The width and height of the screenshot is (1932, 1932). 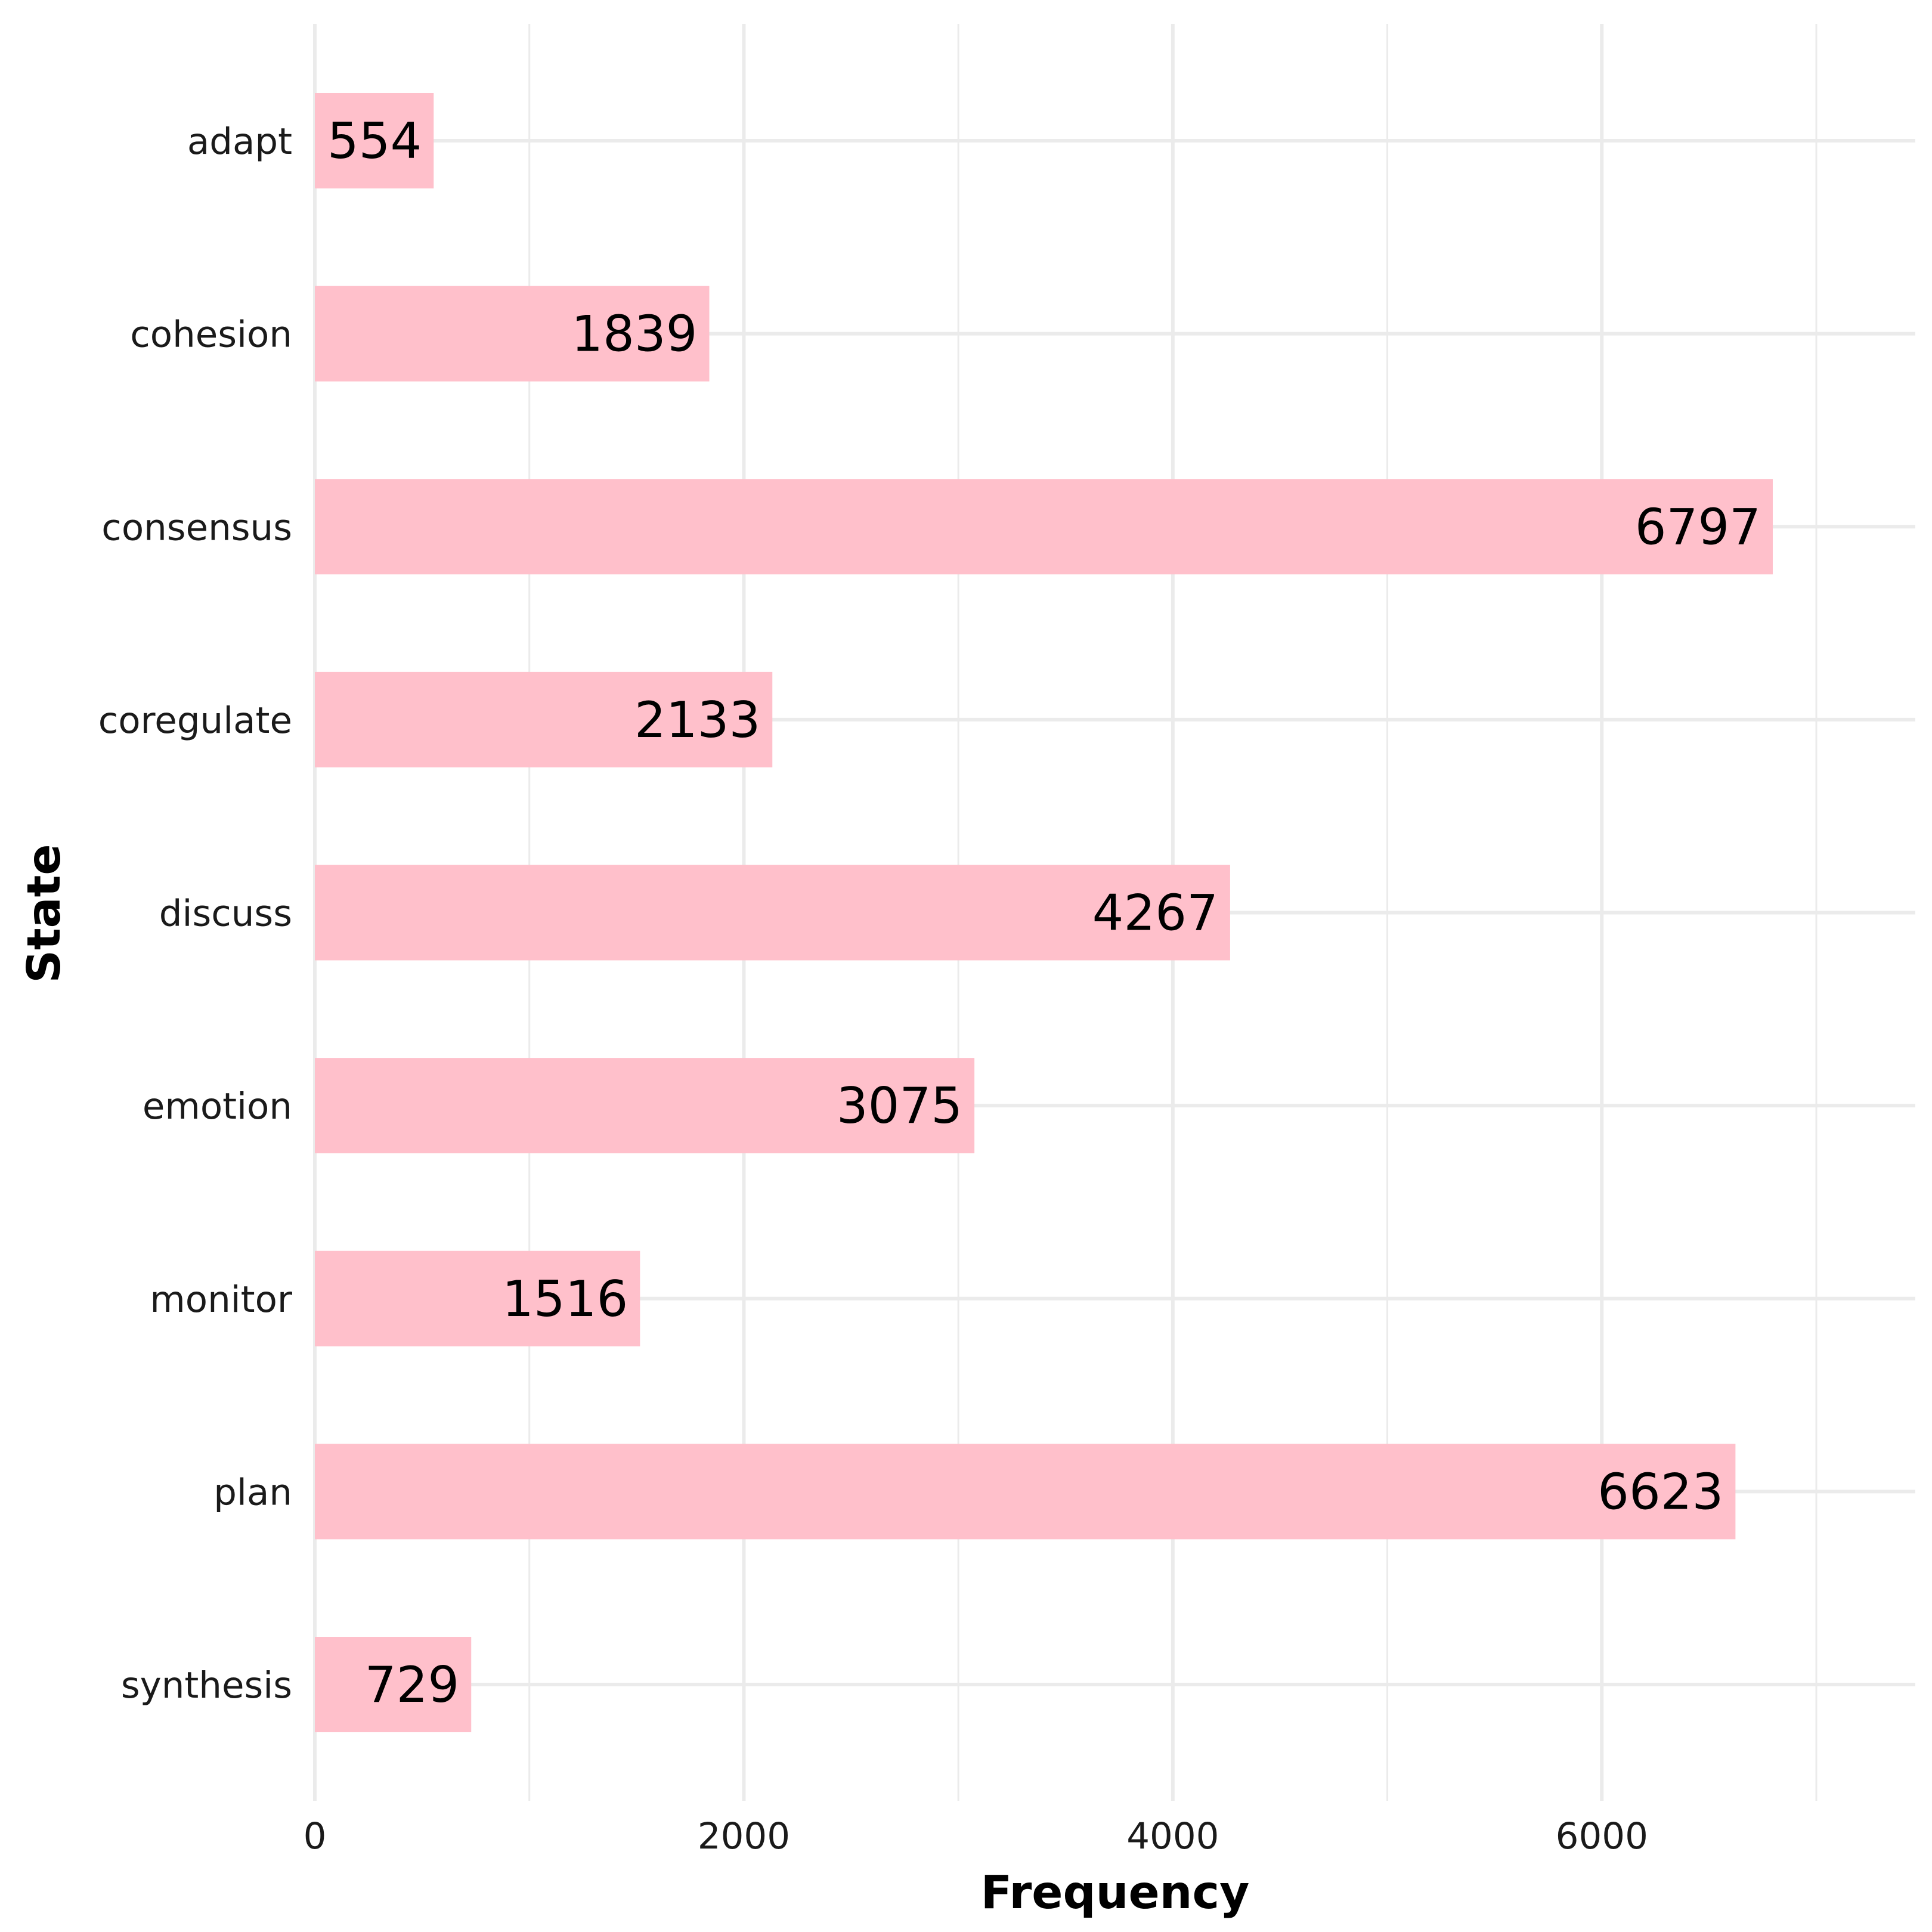 What do you see at coordinates (1044, 527) in the screenshot?
I see `bar-consensus` at bounding box center [1044, 527].